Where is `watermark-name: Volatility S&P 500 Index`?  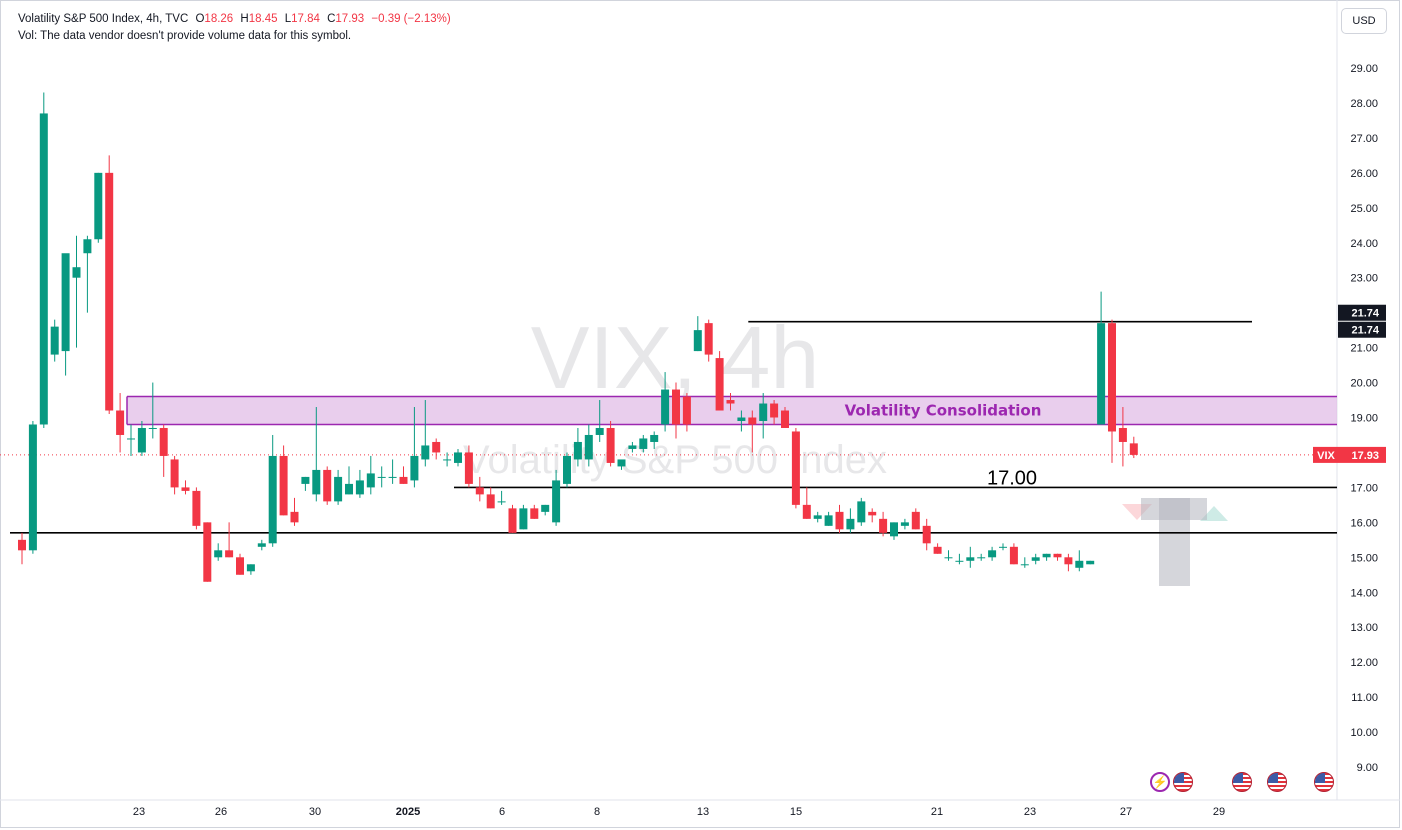 watermark-name: Volatility S&P 500 Index is located at coordinates (675, 460).